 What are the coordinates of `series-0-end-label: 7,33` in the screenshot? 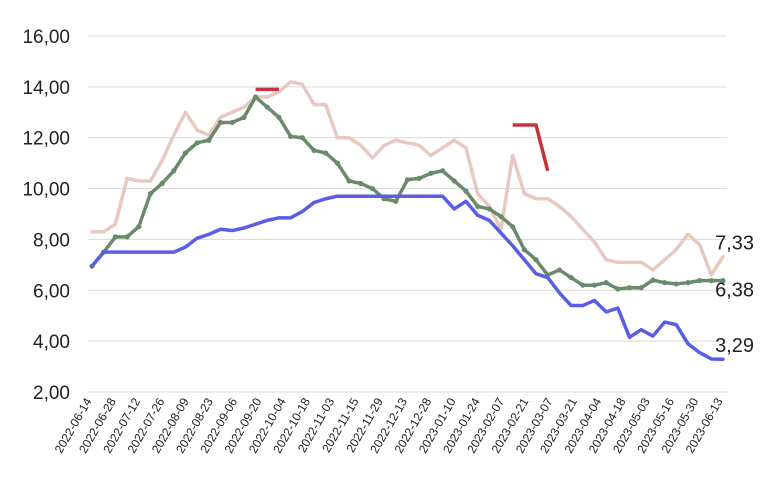 It's located at (734, 243).